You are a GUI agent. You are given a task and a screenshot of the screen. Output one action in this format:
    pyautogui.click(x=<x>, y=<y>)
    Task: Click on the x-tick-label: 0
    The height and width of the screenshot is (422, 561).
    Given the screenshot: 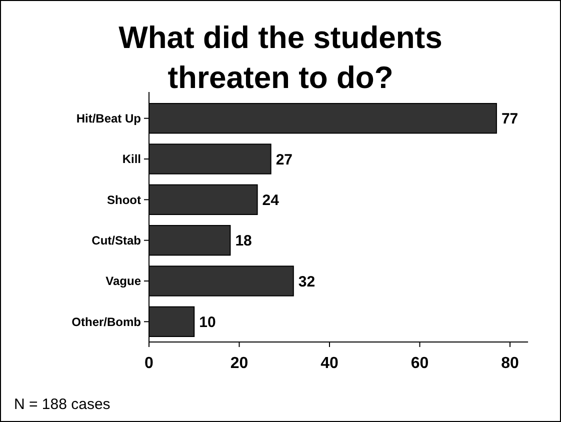 What is the action you would take?
    pyautogui.click(x=149, y=363)
    